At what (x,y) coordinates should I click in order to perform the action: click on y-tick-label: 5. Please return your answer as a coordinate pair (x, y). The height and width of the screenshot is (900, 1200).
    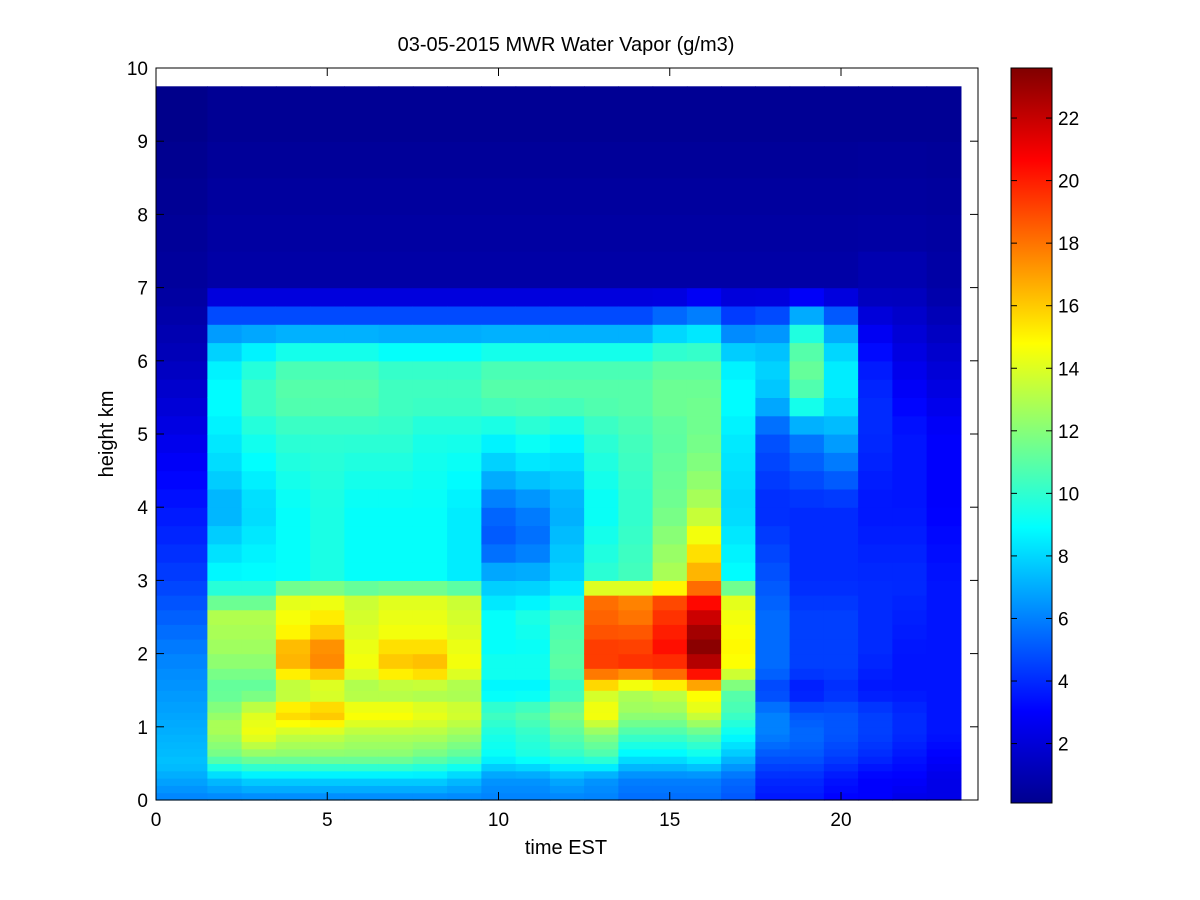
    Looking at the image, I should click on (142, 435).